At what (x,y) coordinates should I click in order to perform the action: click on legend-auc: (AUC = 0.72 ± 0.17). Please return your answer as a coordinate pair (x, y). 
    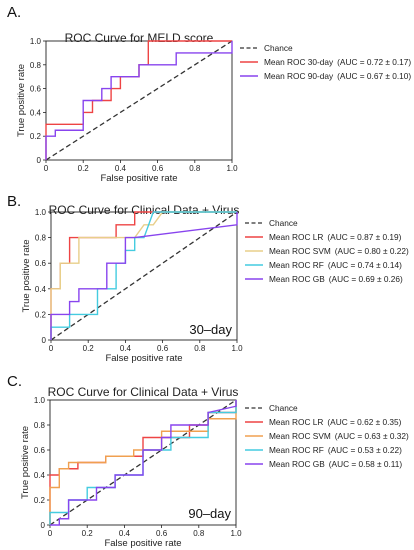
    Looking at the image, I should click on (374, 62).